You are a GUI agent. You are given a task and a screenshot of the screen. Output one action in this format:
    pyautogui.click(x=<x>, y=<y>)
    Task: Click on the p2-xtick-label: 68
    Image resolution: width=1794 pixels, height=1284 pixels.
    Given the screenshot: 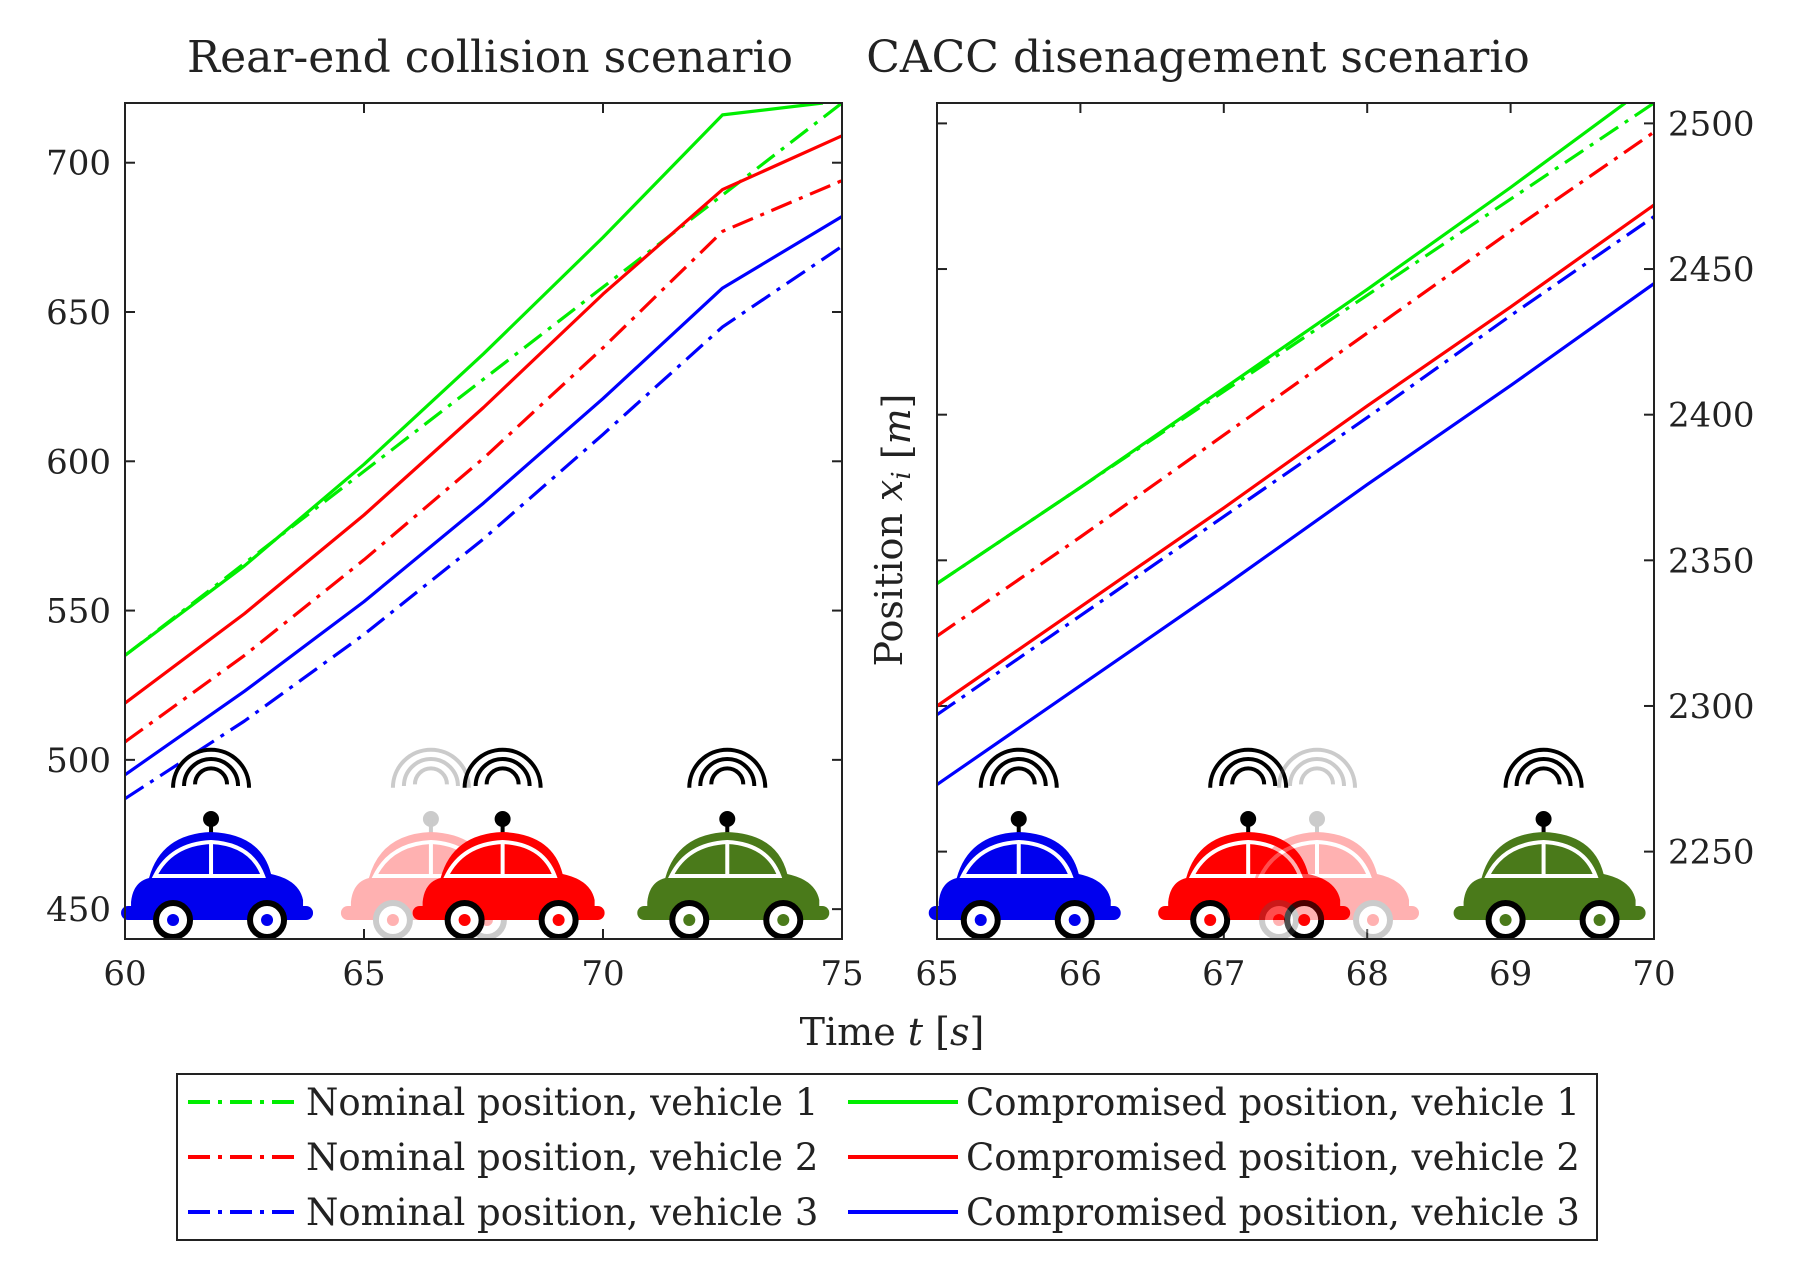 What is the action you would take?
    pyautogui.click(x=1367, y=974)
    